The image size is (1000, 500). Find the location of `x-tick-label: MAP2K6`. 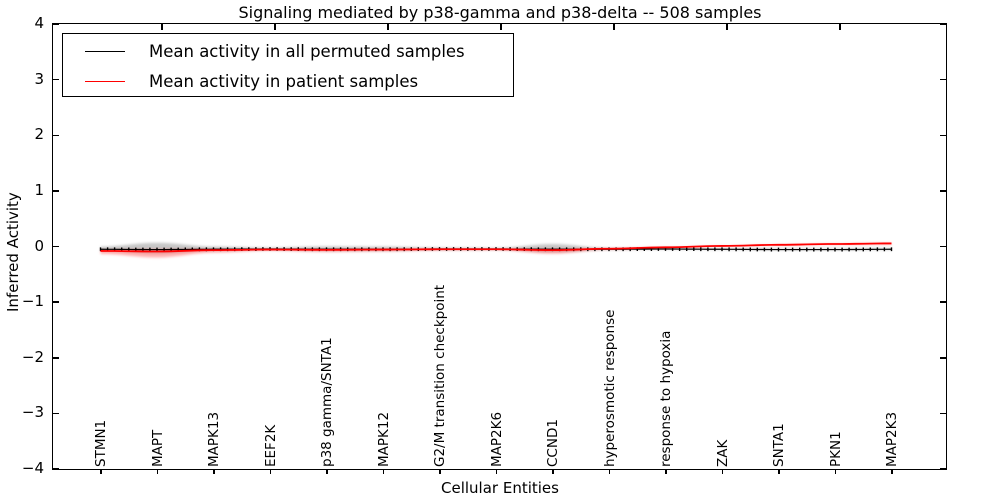

x-tick-label: MAP2K6 is located at coordinates (496, 439).